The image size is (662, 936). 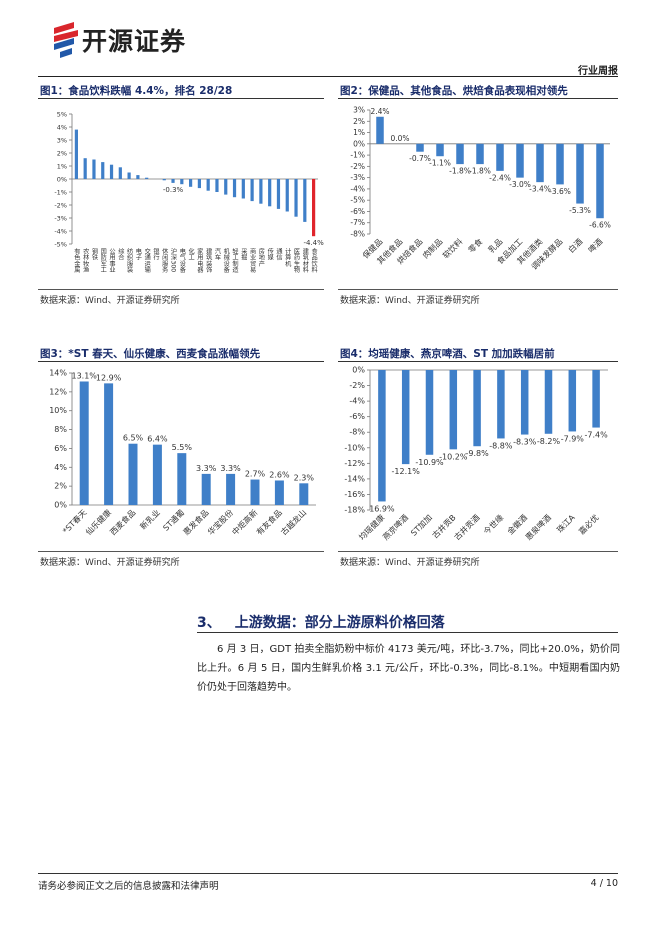 I want to click on data-label: -1.1%, so click(x=440, y=163).